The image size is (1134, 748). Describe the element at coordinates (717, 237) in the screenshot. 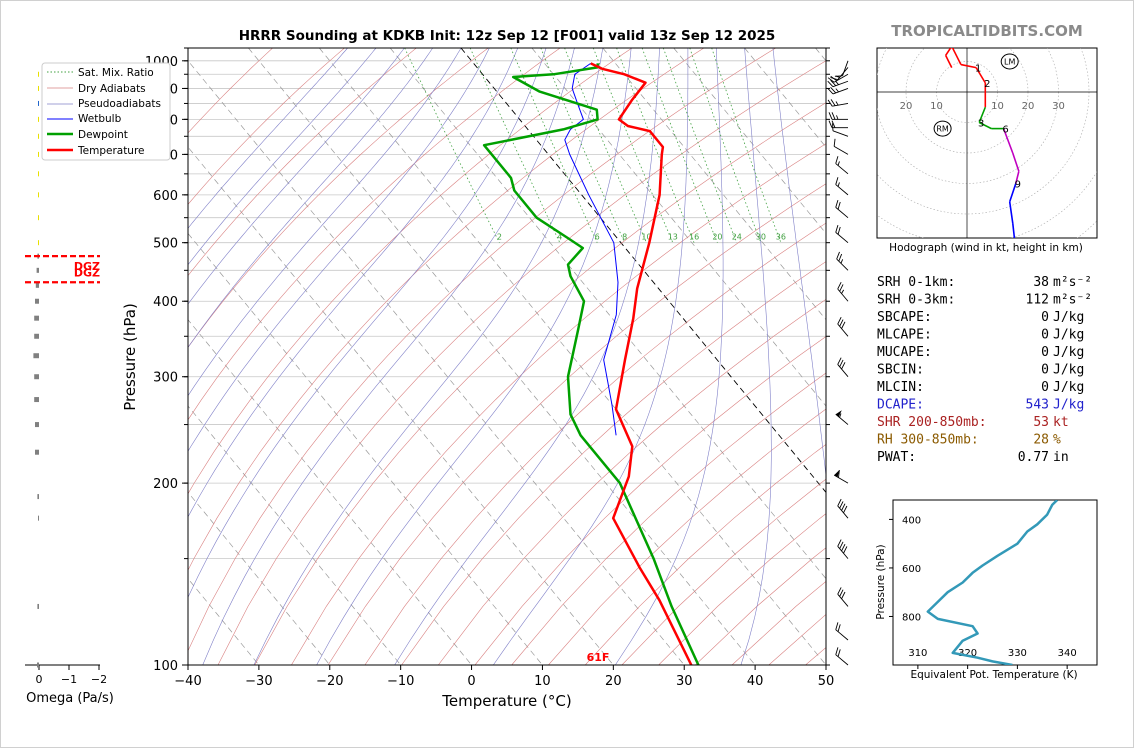

I see `mixing-ratio-label: 20` at that location.